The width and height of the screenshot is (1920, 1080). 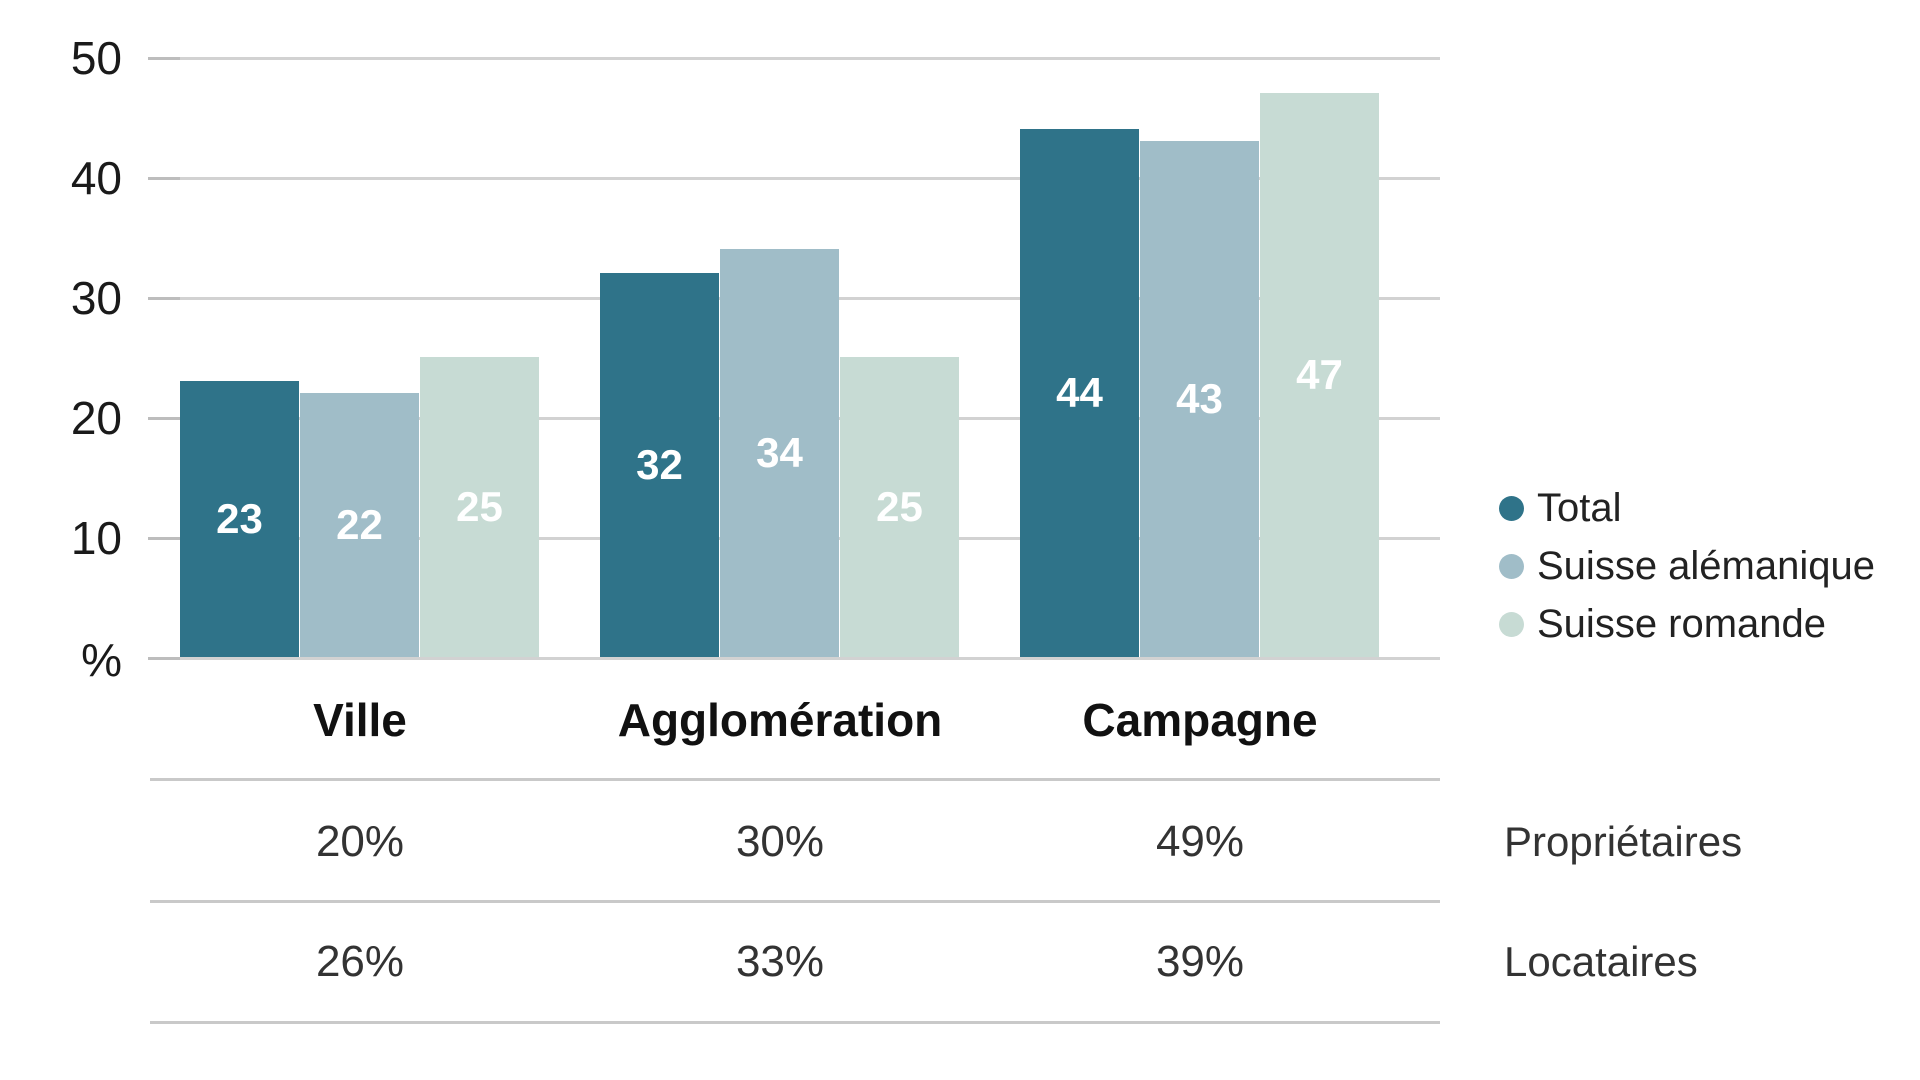 What do you see at coordinates (1579, 507) in the screenshot?
I see `legend-item-label: Total` at bounding box center [1579, 507].